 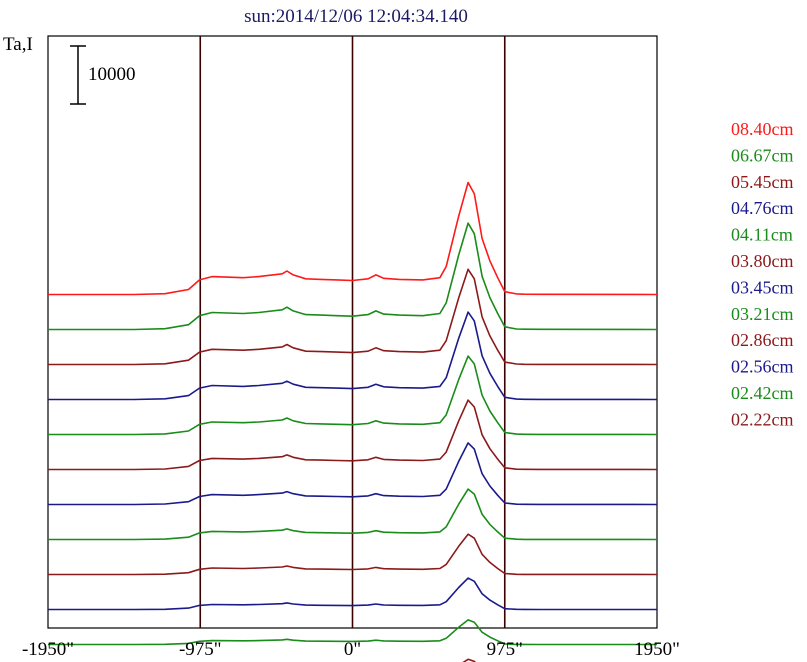 What do you see at coordinates (657, 649) in the screenshot?
I see `x-tick-label: 1950"` at bounding box center [657, 649].